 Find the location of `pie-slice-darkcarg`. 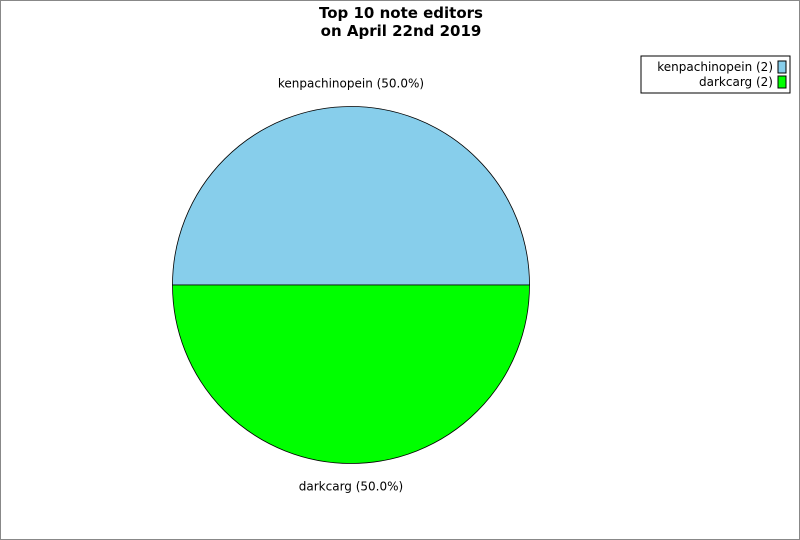

pie-slice-darkcarg is located at coordinates (351, 374).